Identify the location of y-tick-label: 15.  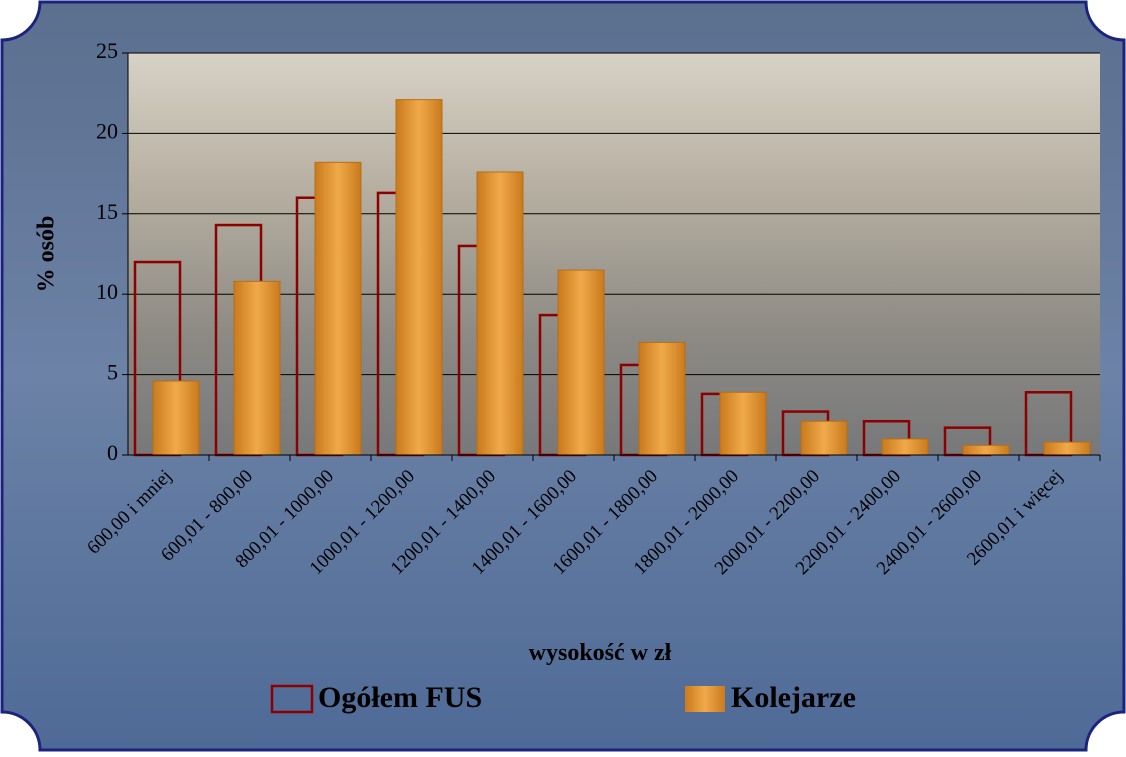
(107, 211).